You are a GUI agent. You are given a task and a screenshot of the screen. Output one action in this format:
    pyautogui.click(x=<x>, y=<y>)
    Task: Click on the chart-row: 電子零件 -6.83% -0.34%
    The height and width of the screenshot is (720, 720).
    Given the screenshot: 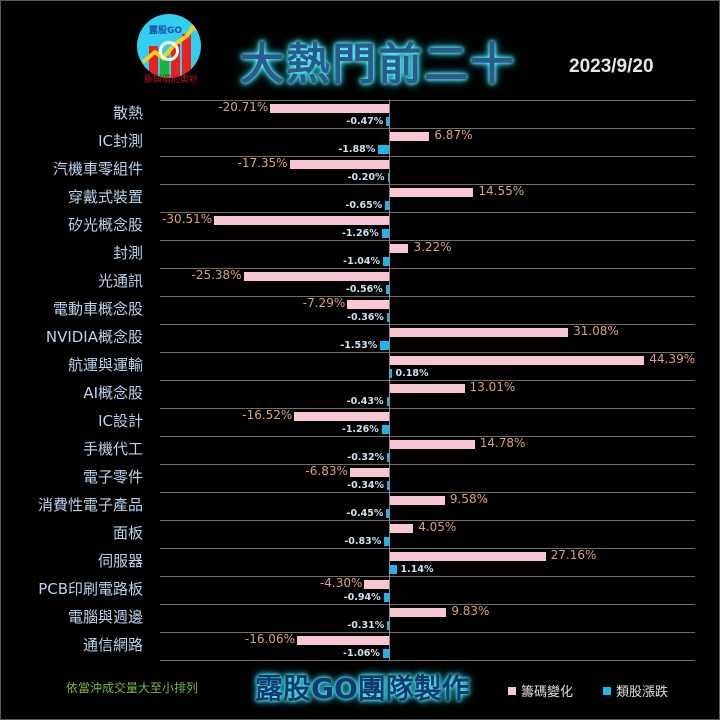 What is the action you would take?
    pyautogui.click(x=360, y=478)
    